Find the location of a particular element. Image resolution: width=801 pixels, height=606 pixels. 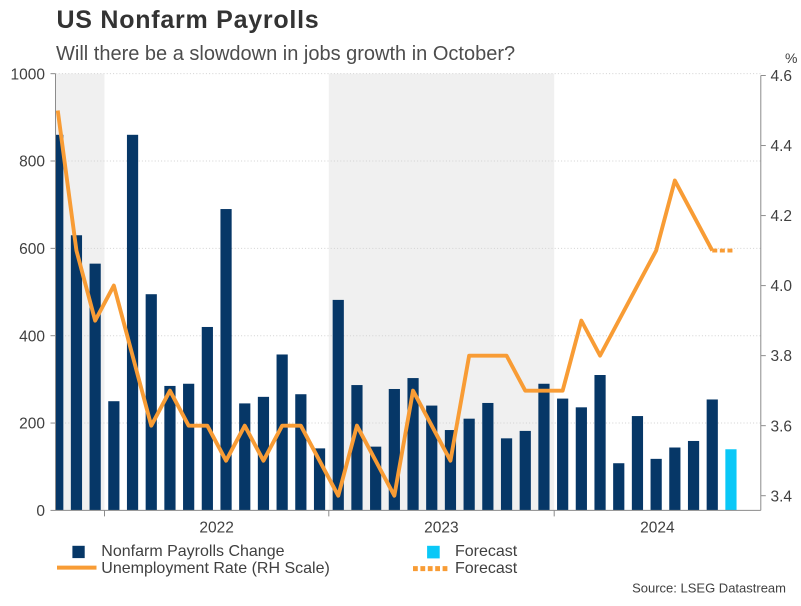

svg-text: 400 is located at coordinates (32, 336).